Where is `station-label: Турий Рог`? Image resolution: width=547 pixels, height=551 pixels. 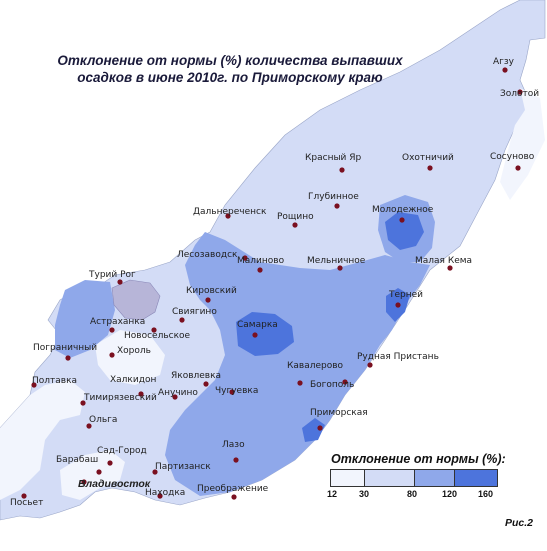
station-label: Турий Рог is located at coordinates (112, 275).